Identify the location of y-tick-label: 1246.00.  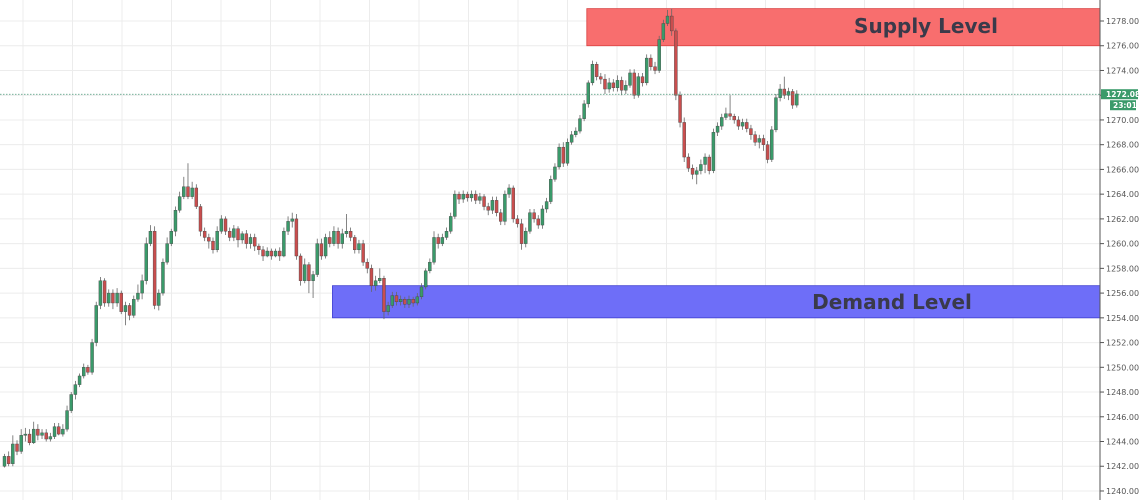
(1122, 417).